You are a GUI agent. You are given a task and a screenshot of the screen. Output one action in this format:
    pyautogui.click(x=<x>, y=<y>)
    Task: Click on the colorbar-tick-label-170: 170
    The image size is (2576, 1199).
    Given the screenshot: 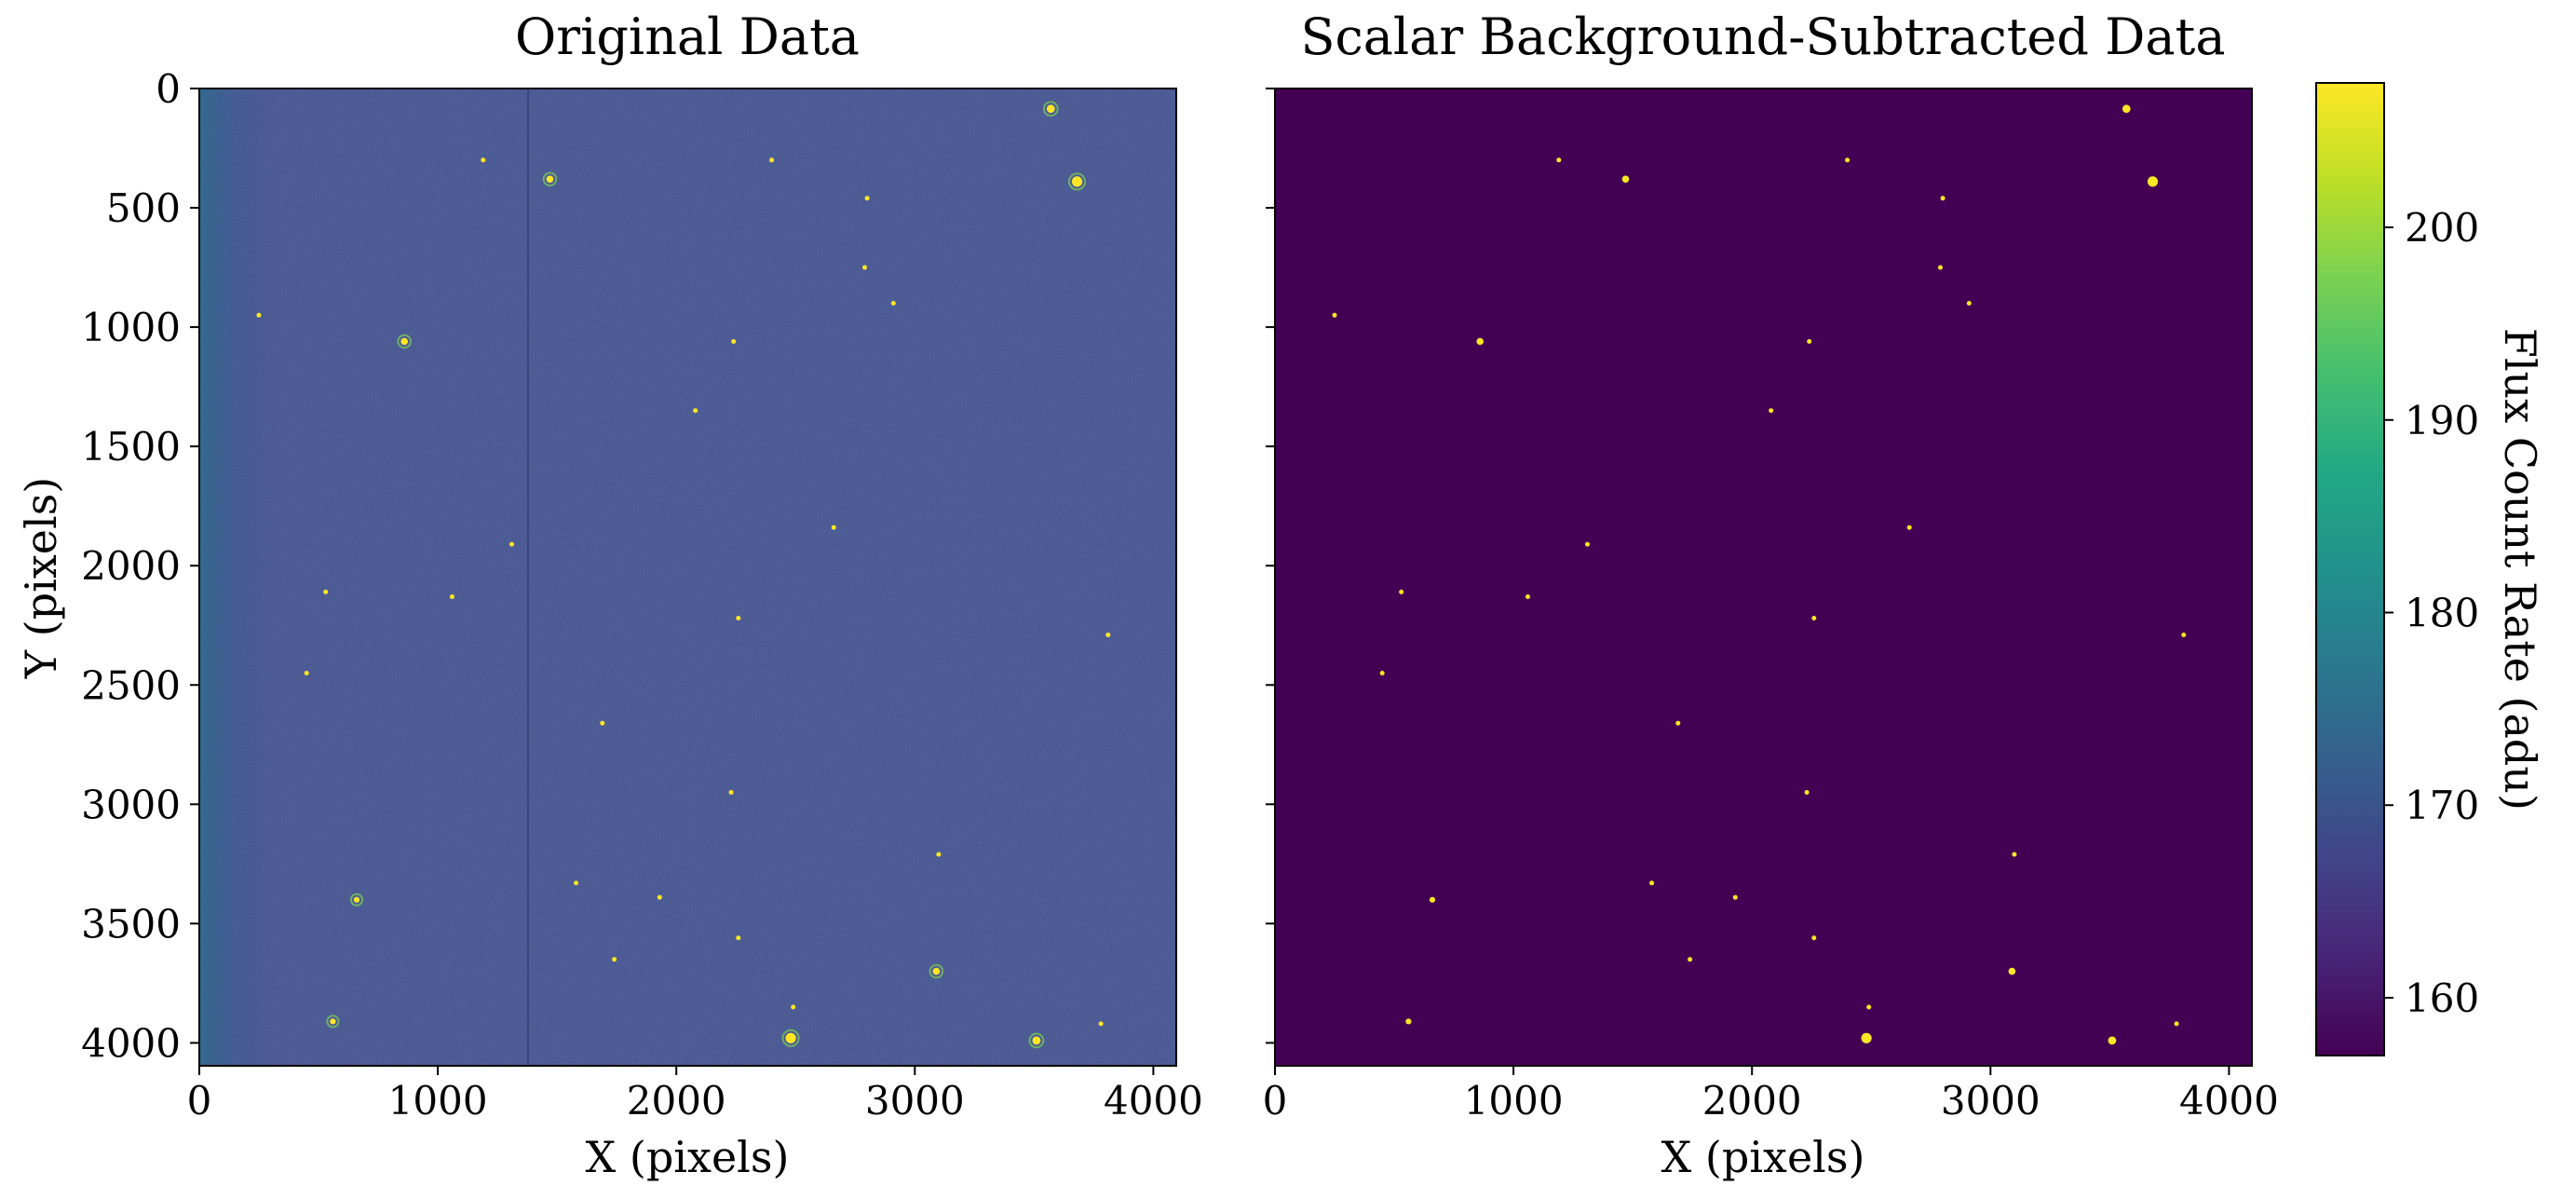 What is the action you would take?
    pyautogui.click(x=2442, y=805)
    